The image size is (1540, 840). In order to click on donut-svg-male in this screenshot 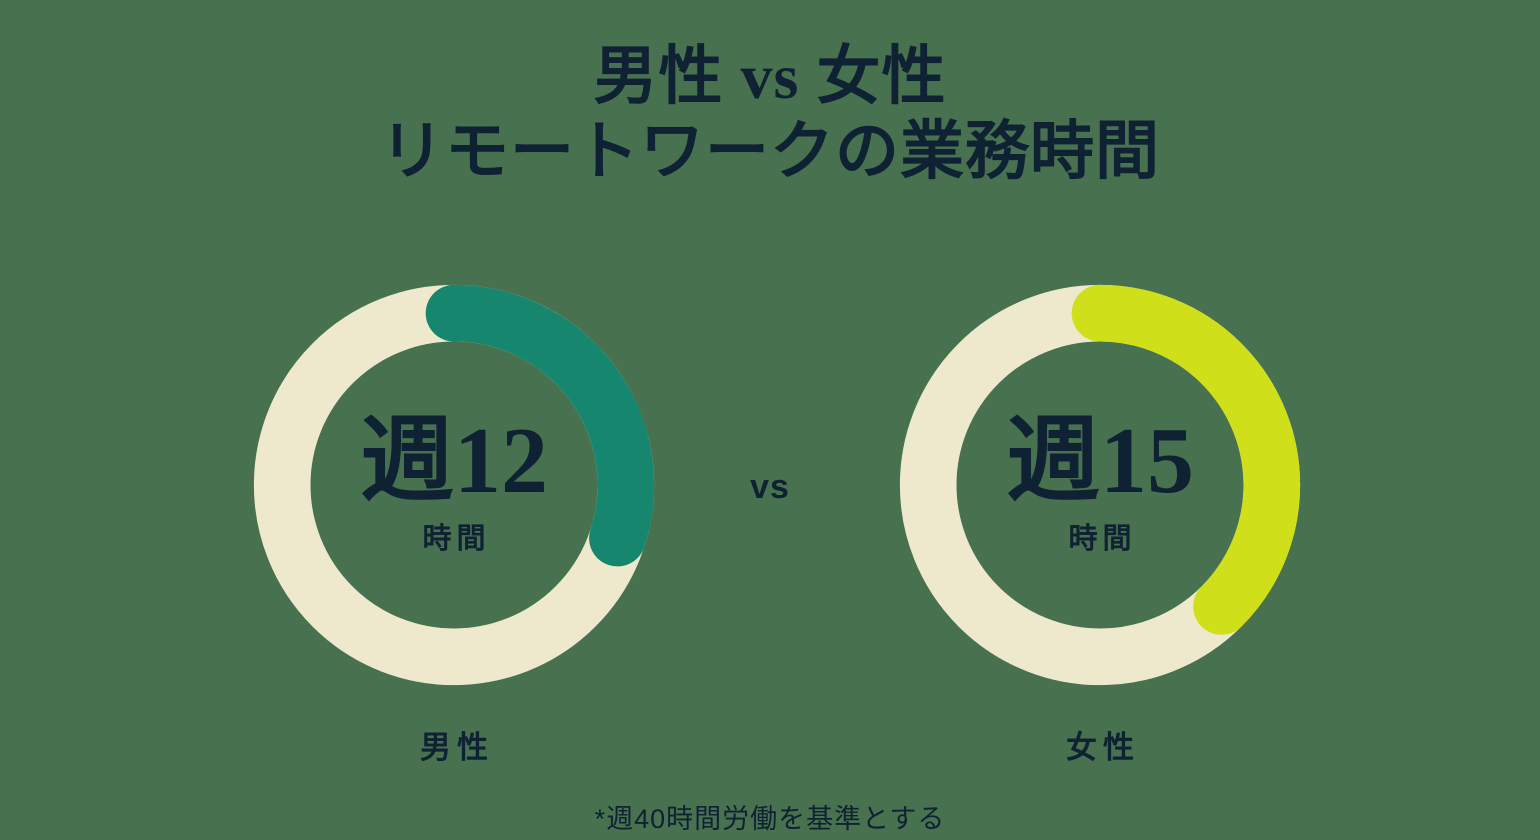, I will do `click(454, 485)`.